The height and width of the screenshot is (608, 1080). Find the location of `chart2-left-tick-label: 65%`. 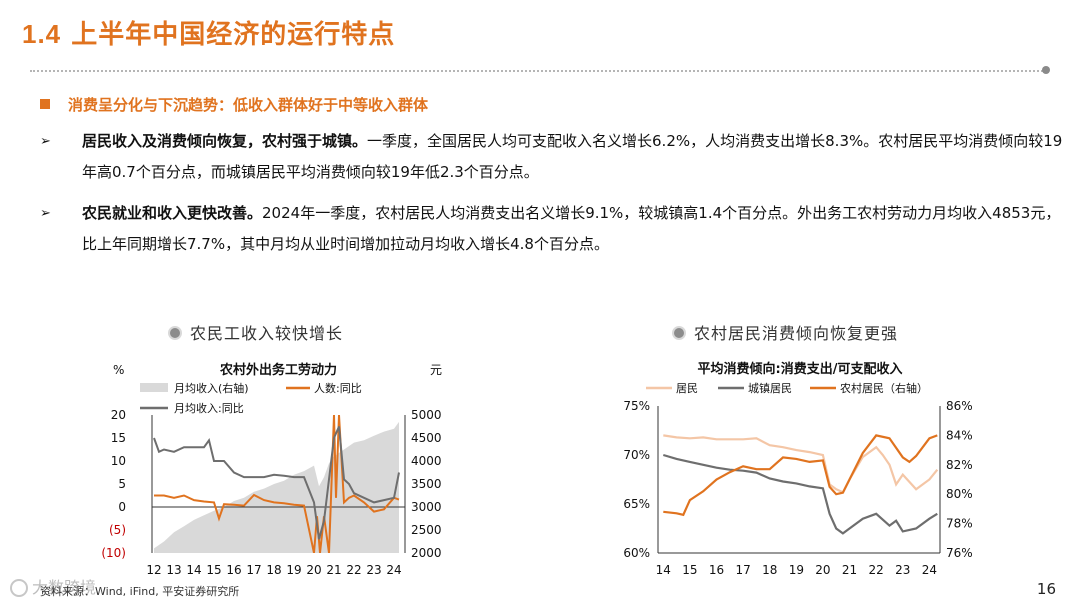

chart2-left-tick-label: 65% is located at coordinates (636, 504).